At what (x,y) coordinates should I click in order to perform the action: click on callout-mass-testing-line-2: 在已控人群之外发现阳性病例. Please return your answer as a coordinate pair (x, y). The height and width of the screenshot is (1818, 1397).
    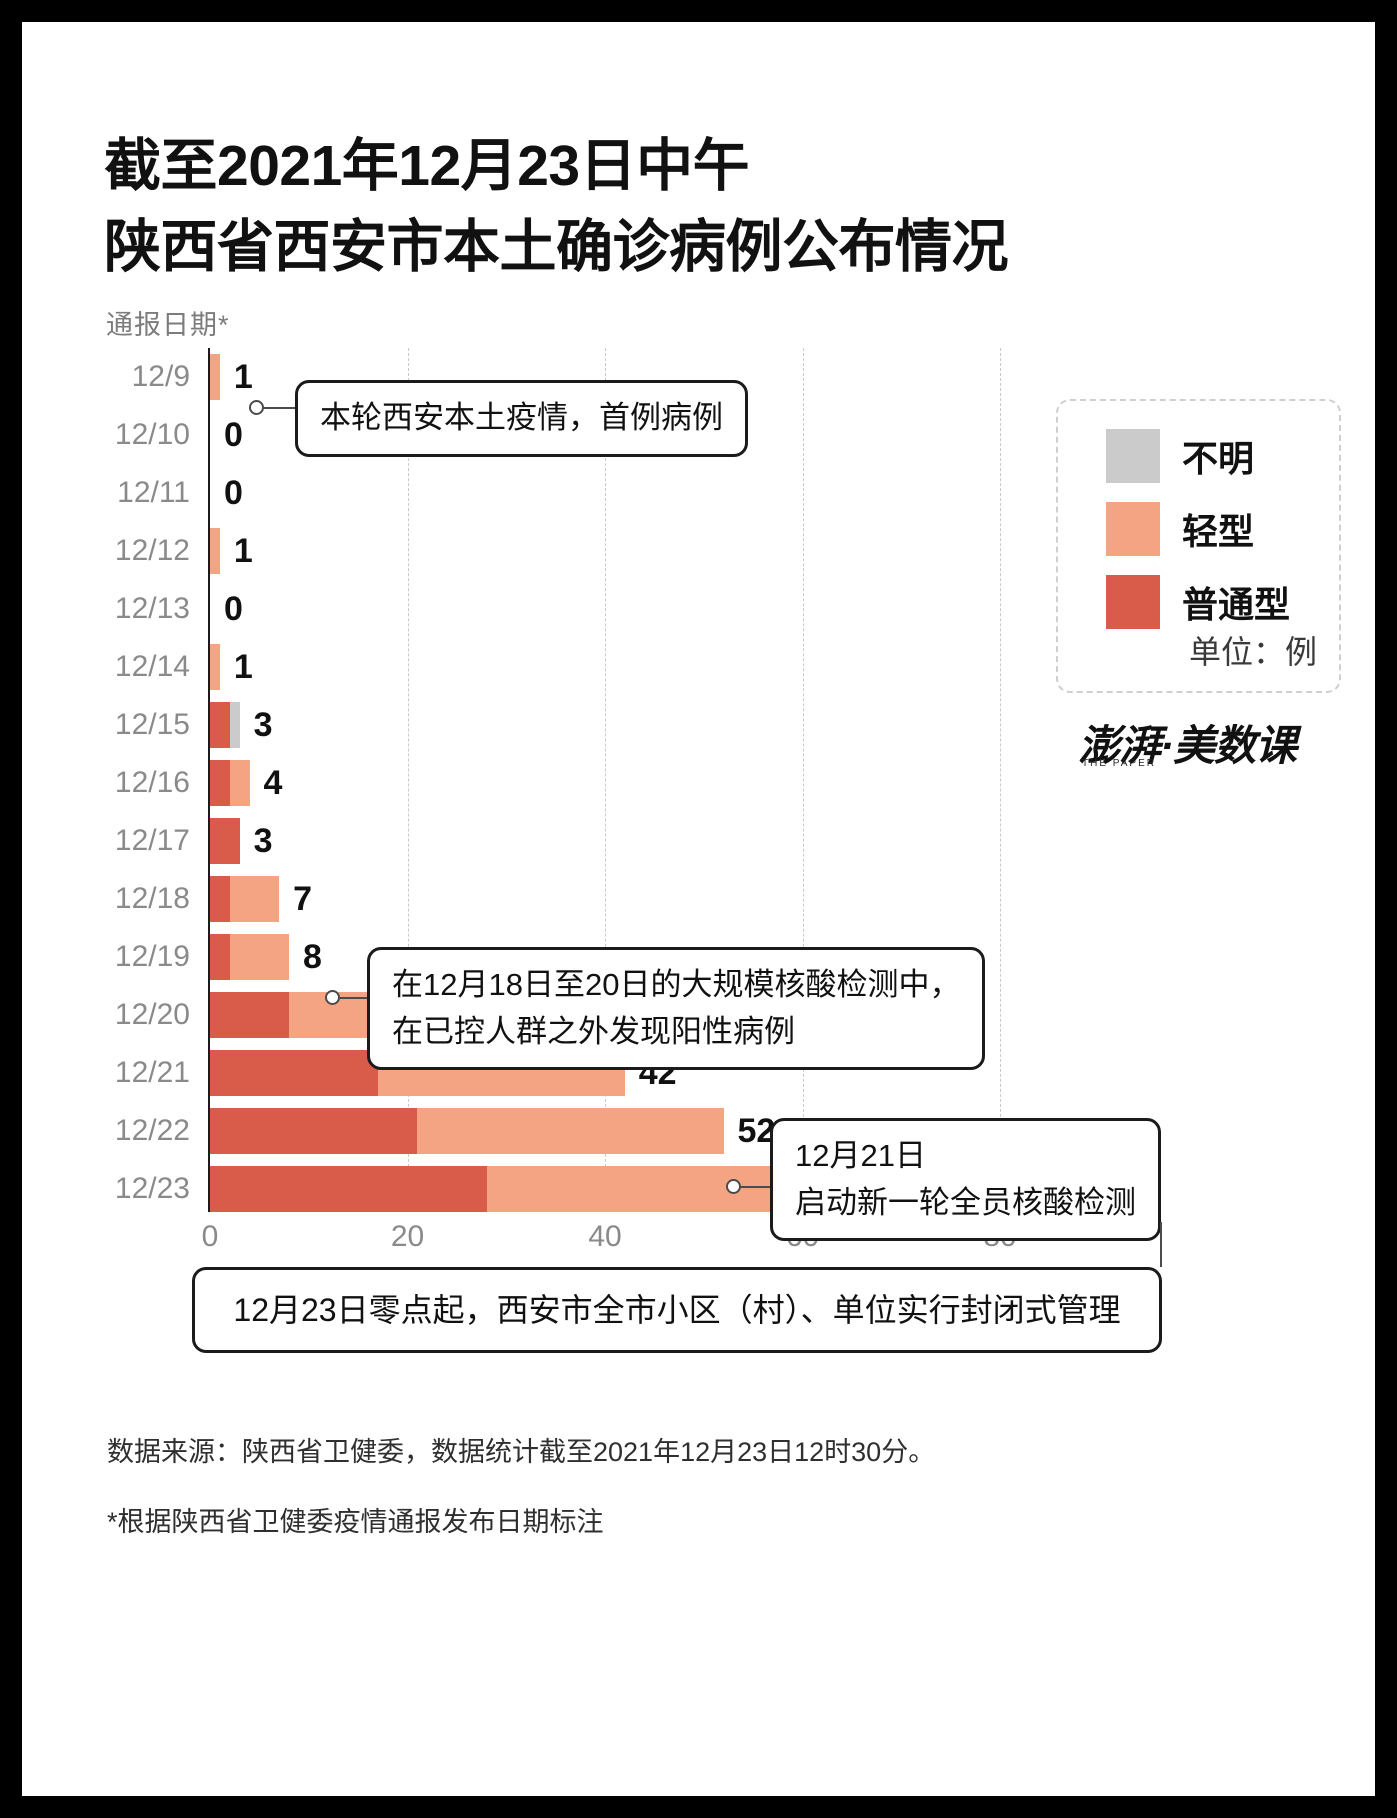
    Looking at the image, I should click on (593, 1031).